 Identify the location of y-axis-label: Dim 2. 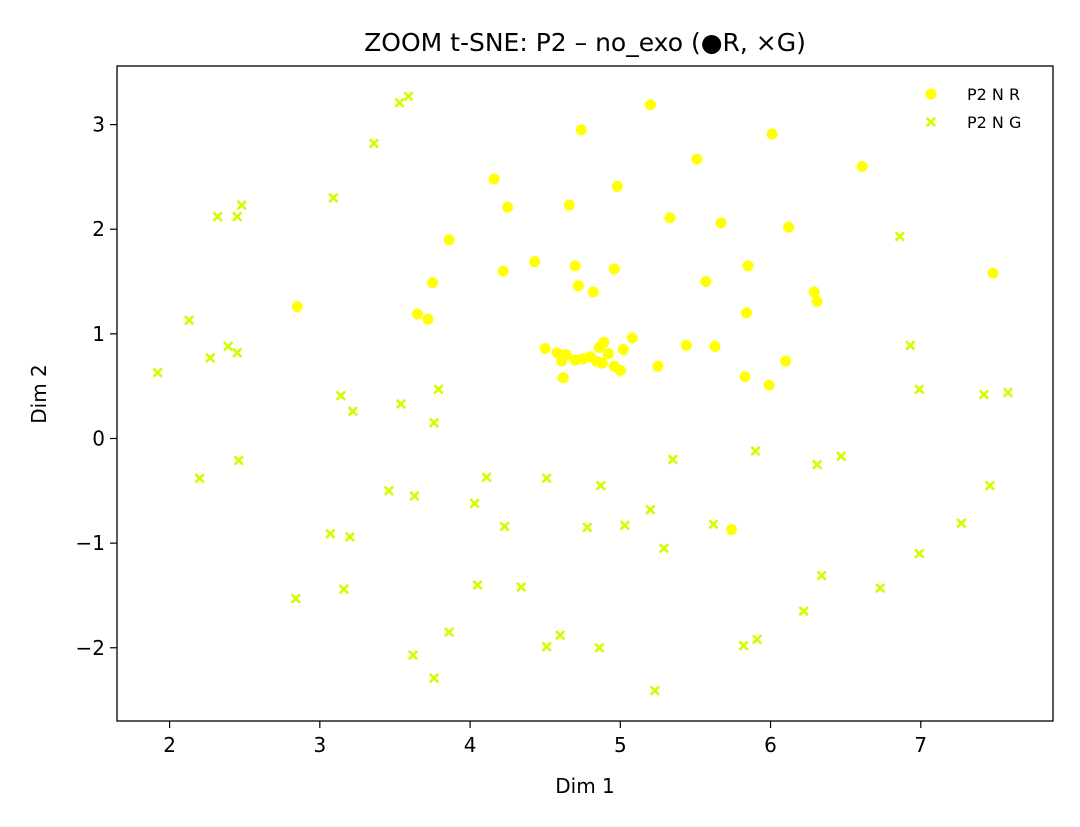
(39, 394).